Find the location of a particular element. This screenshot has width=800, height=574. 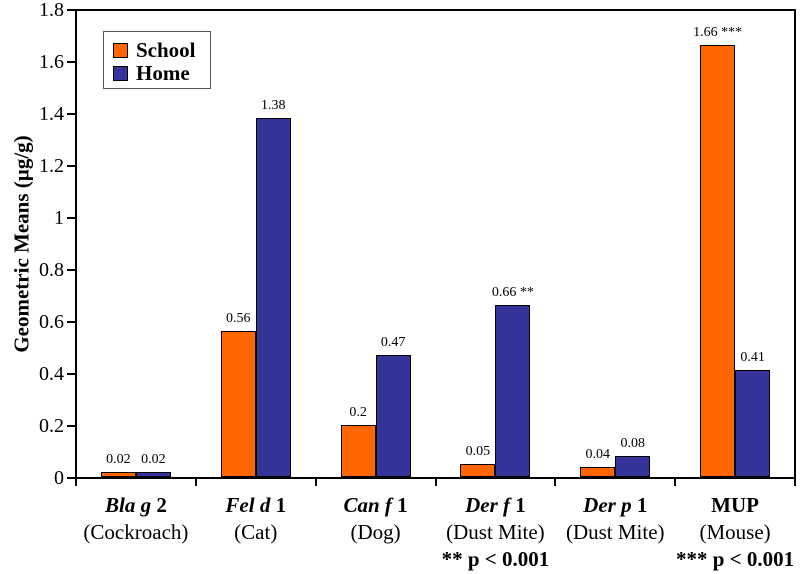

legend-row-home: Home is located at coordinates (161, 73).